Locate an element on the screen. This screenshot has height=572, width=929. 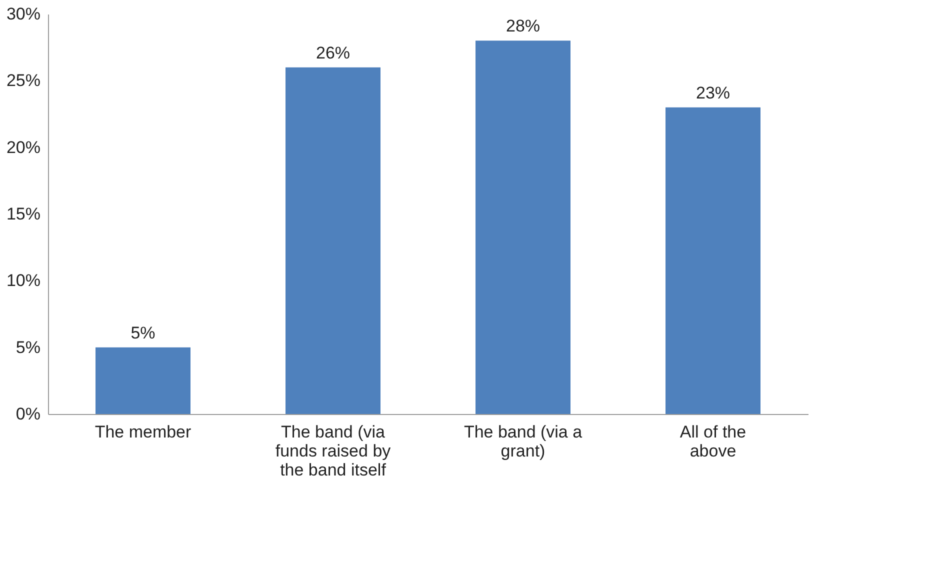
data-label: 5% is located at coordinates (143, 332).